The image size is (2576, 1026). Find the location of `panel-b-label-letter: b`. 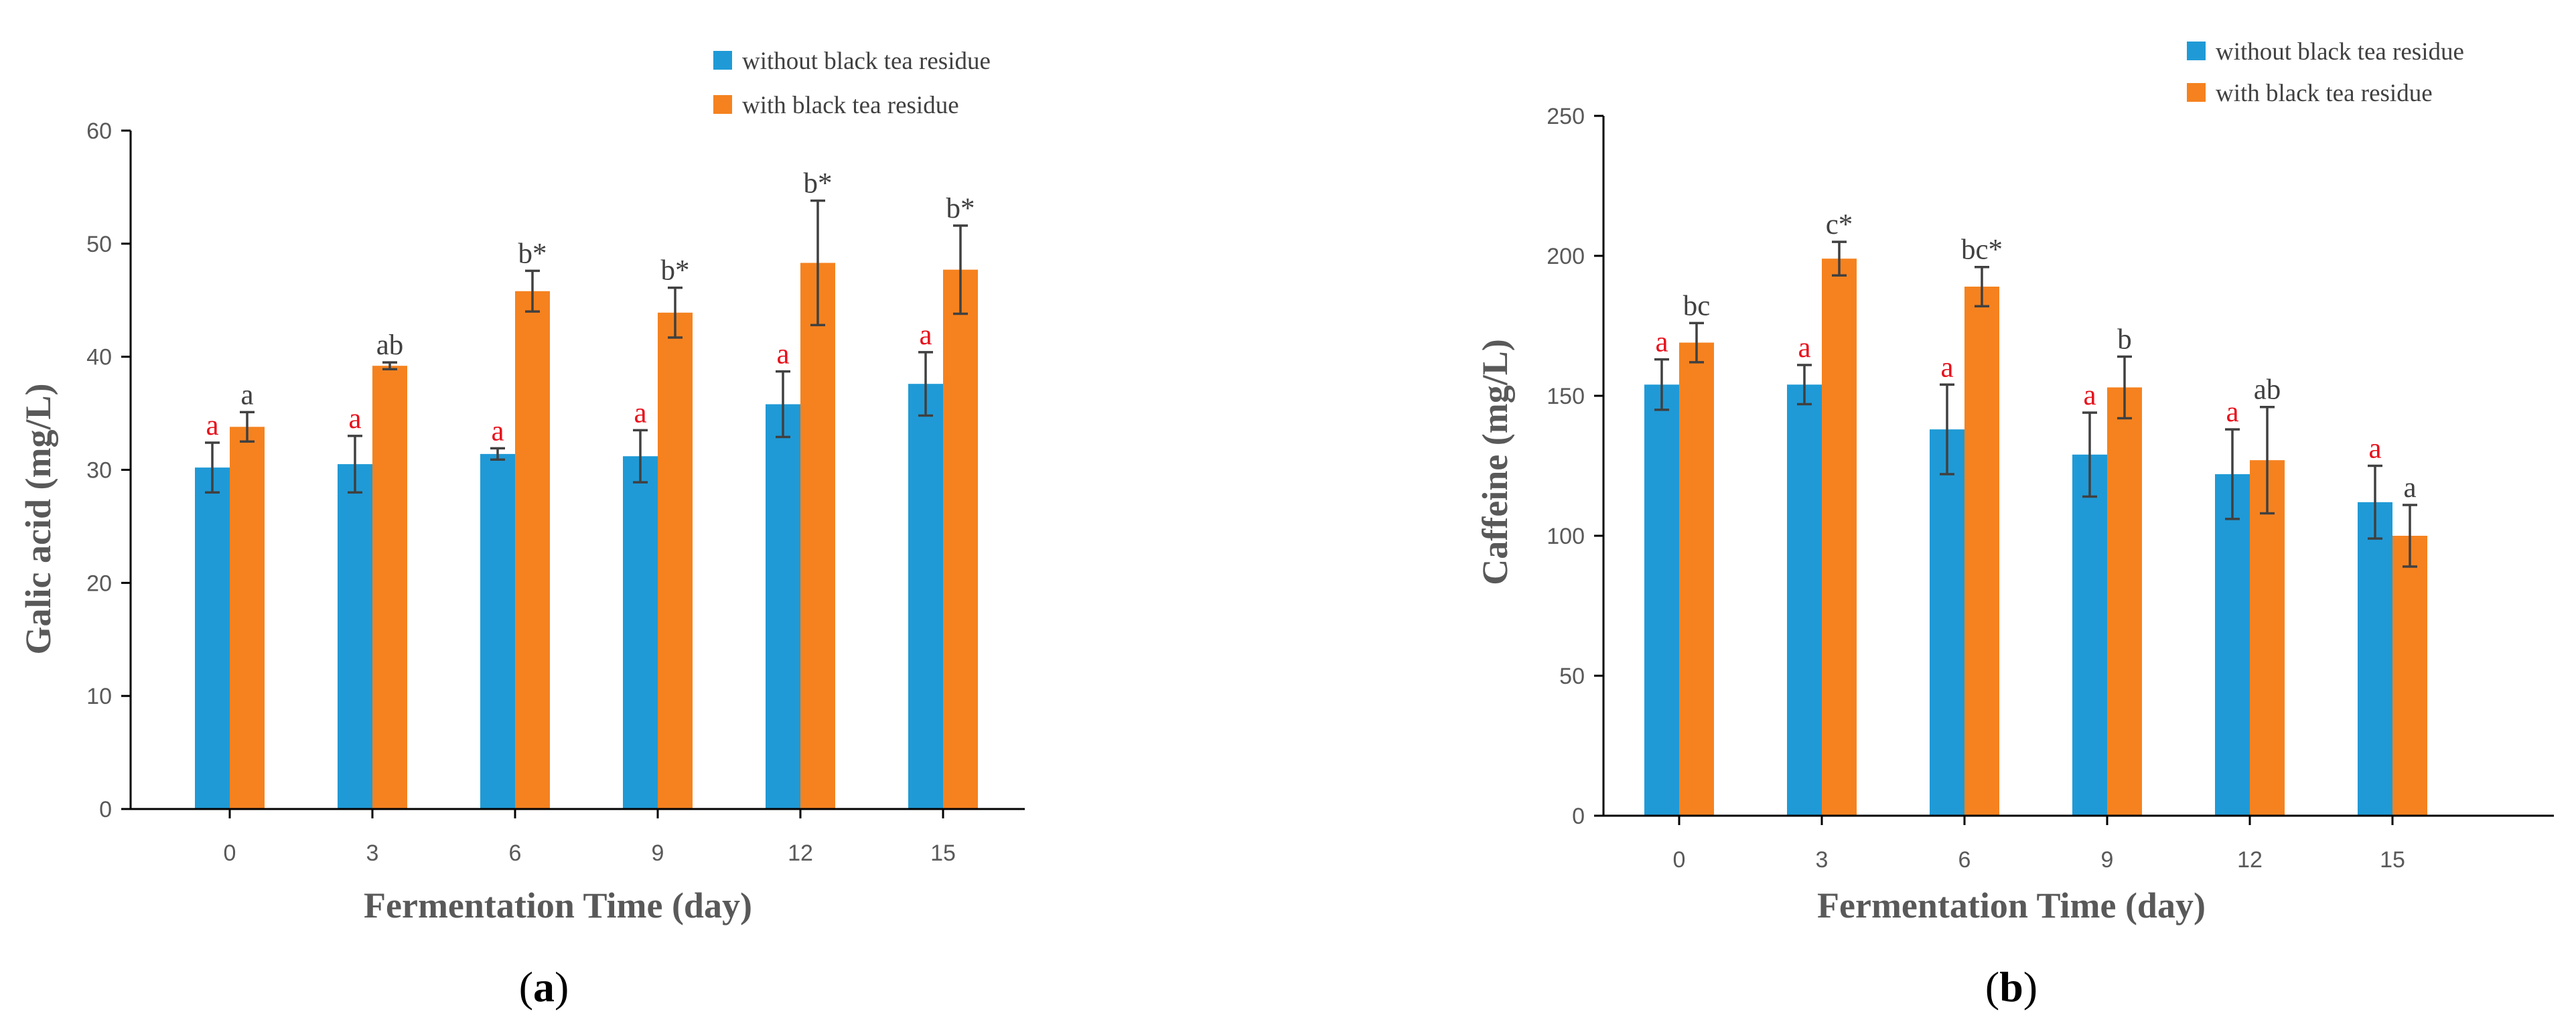

panel-b-label-letter: b is located at coordinates (2011, 987).